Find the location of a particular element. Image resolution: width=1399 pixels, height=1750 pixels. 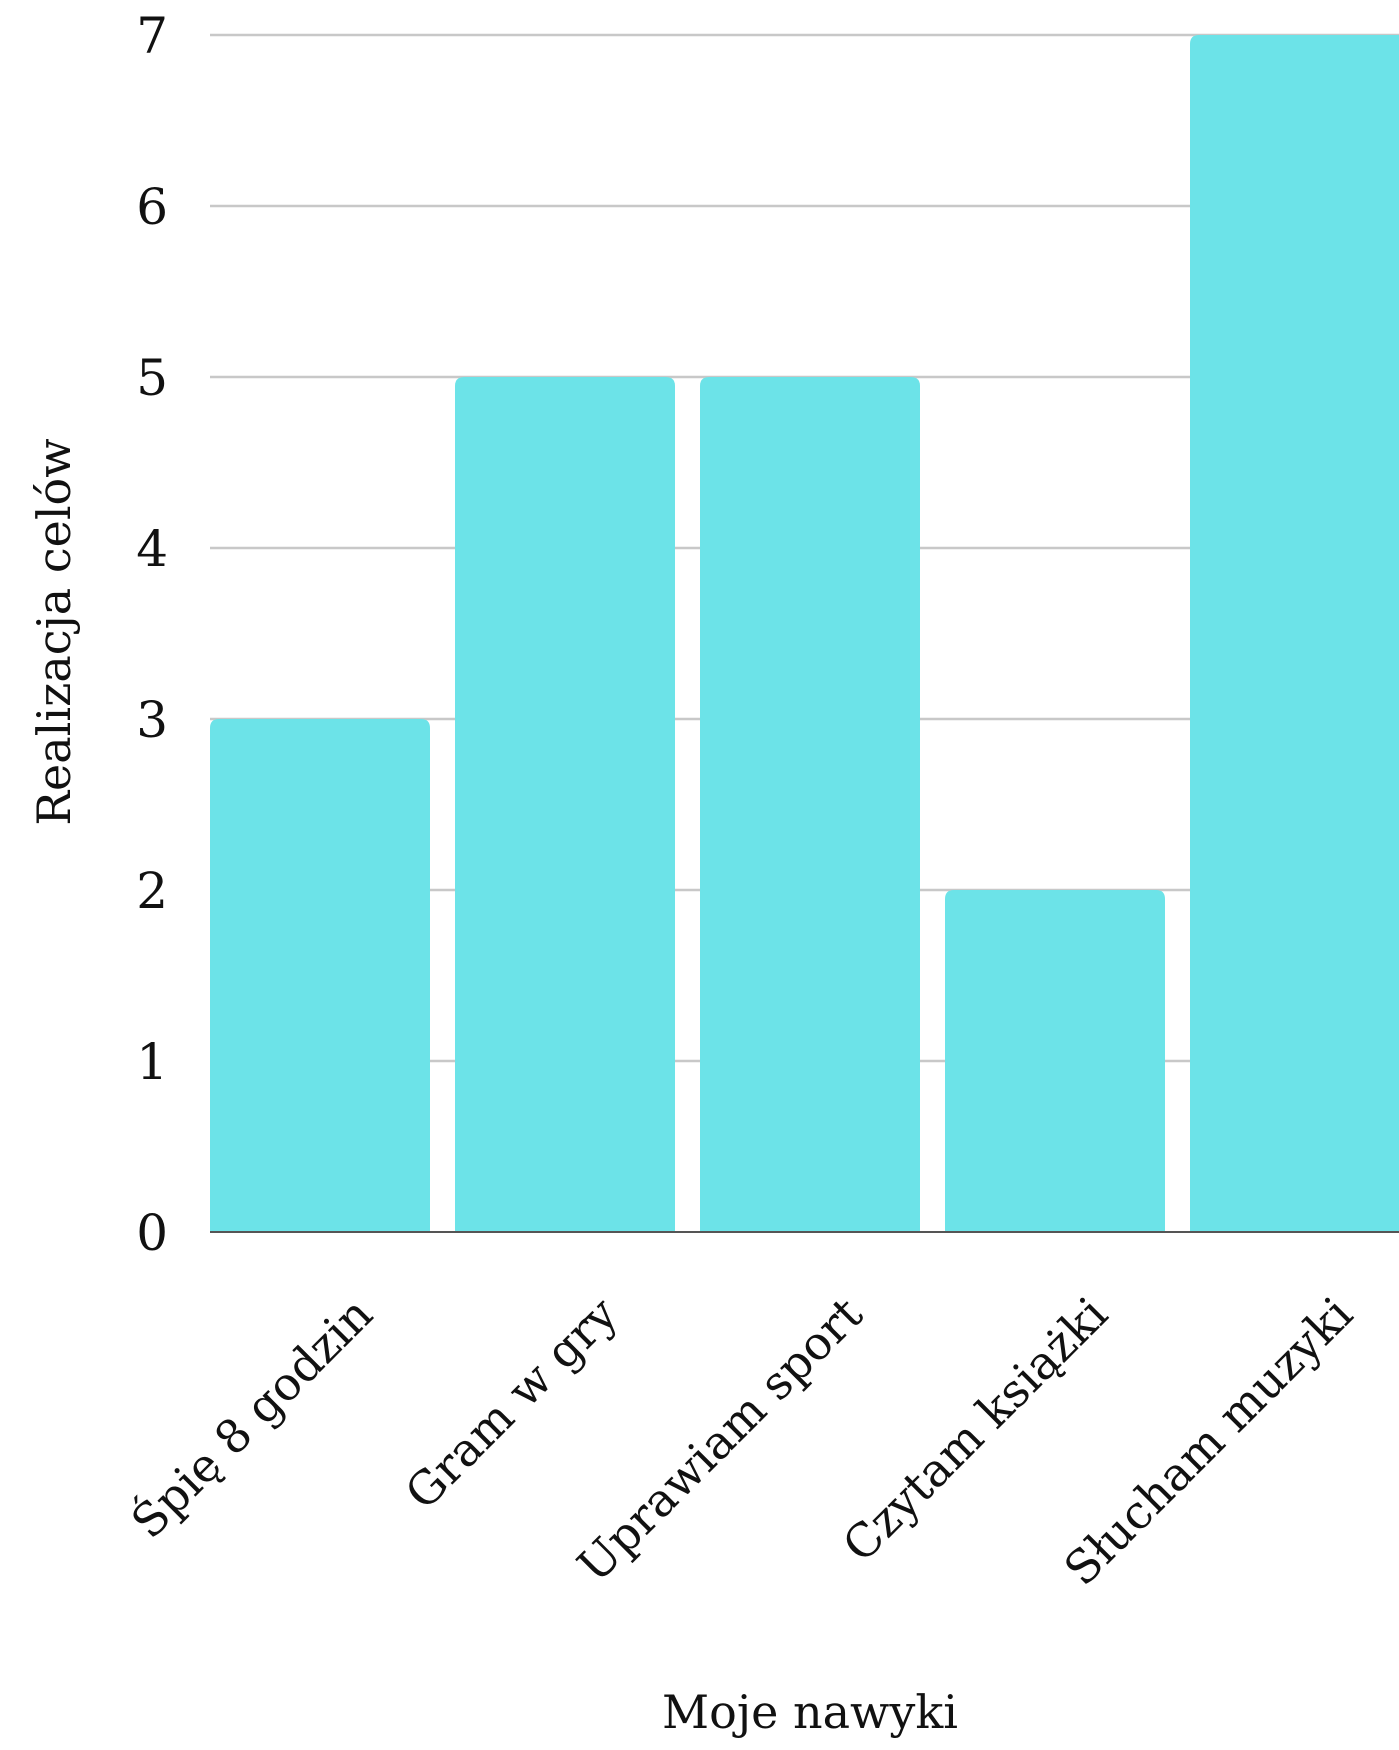

y-tick-label: 7 is located at coordinates (152, 36).